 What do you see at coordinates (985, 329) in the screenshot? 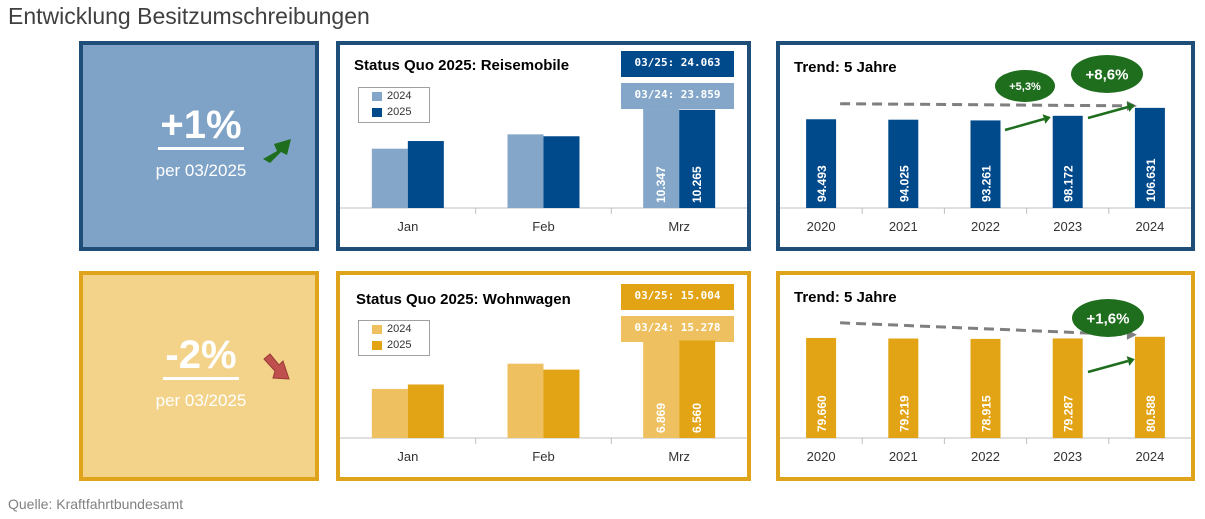
I see `trendline` at bounding box center [985, 329].